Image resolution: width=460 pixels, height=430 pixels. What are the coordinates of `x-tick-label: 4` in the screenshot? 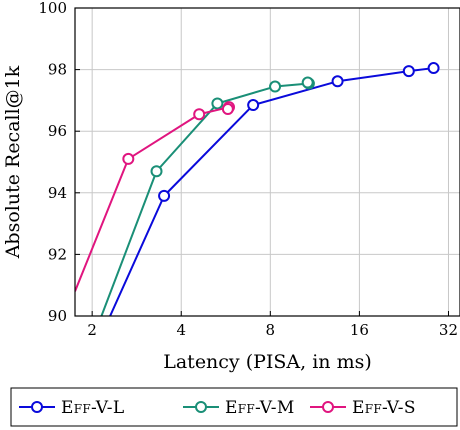 It's located at (181, 330).